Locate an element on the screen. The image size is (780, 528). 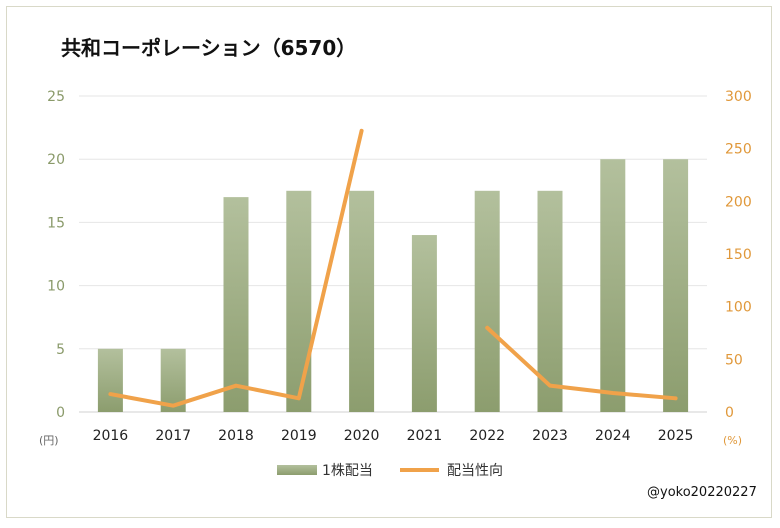
right-tick-label: 0 is located at coordinates (729, 413).